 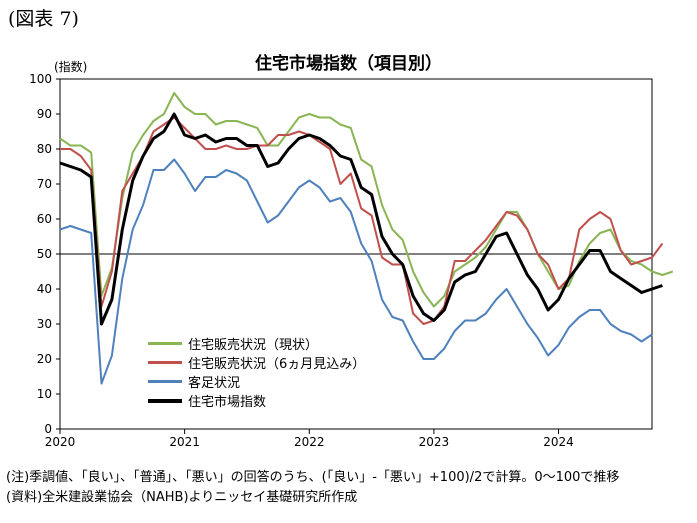 What do you see at coordinates (44, 359) in the screenshot?
I see `y-tick-label: 20` at bounding box center [44, 359].